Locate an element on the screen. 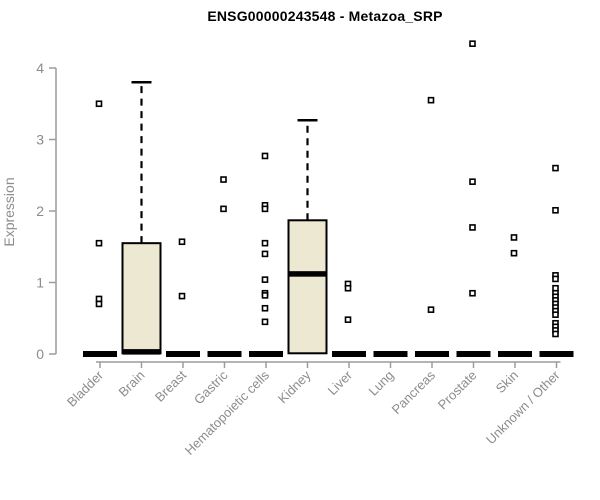  x-tick-label: Pancreas is located at coordinates (414, 392).